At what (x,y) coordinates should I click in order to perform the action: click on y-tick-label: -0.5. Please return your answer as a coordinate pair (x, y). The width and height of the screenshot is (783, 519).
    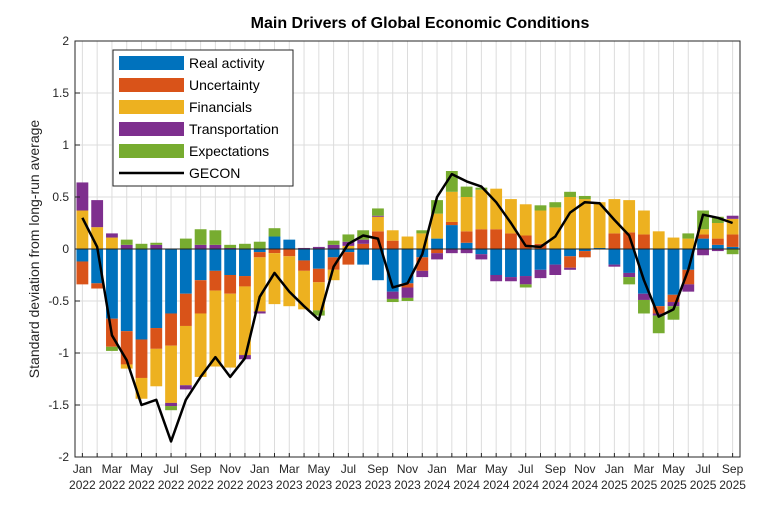
    Looking at the image, I should click on (58, 301).